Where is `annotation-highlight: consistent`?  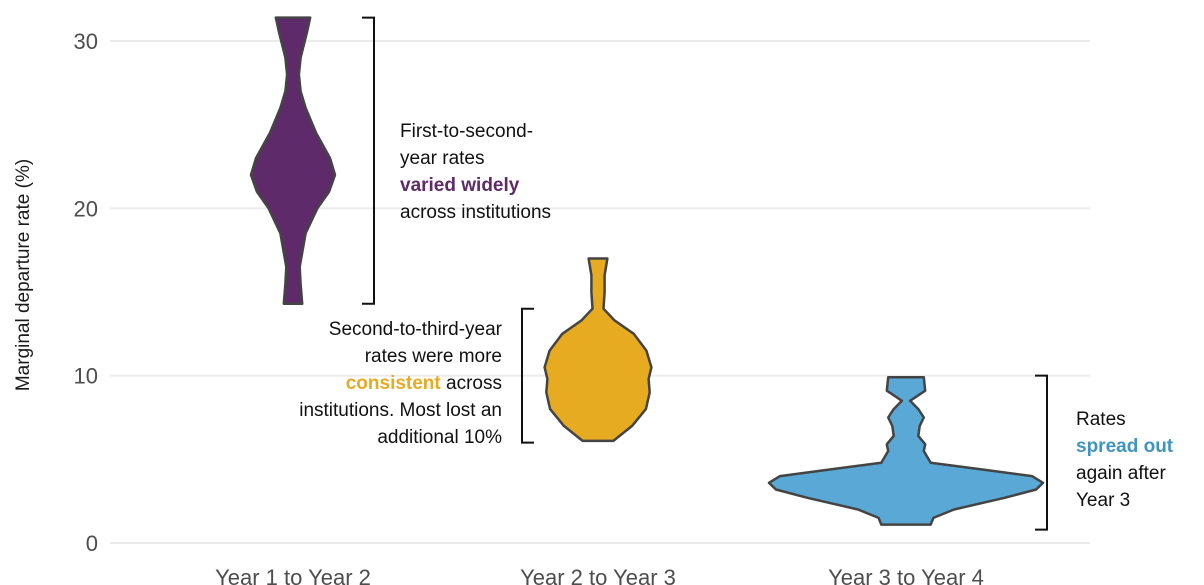 annotation-highlight: consistent is located at coordinates (394, 383).